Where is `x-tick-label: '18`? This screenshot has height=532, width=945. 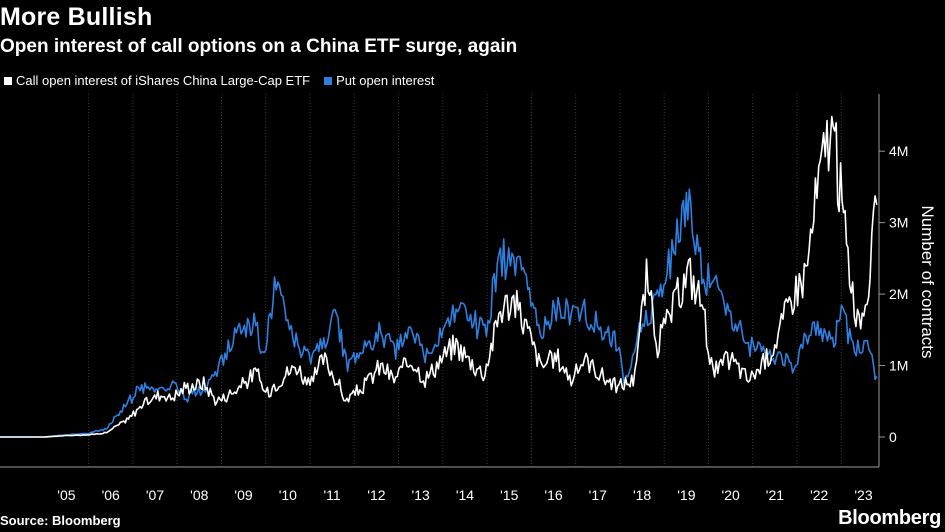
x-tick-label: '18 is located at coordinates (642, 495).